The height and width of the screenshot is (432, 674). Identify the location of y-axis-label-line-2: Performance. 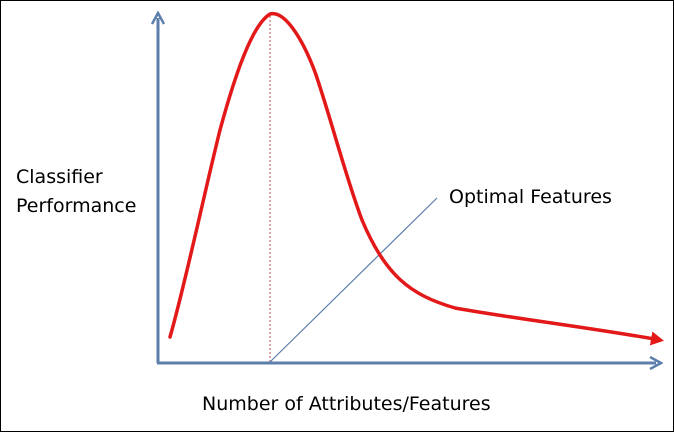
(76, 206).